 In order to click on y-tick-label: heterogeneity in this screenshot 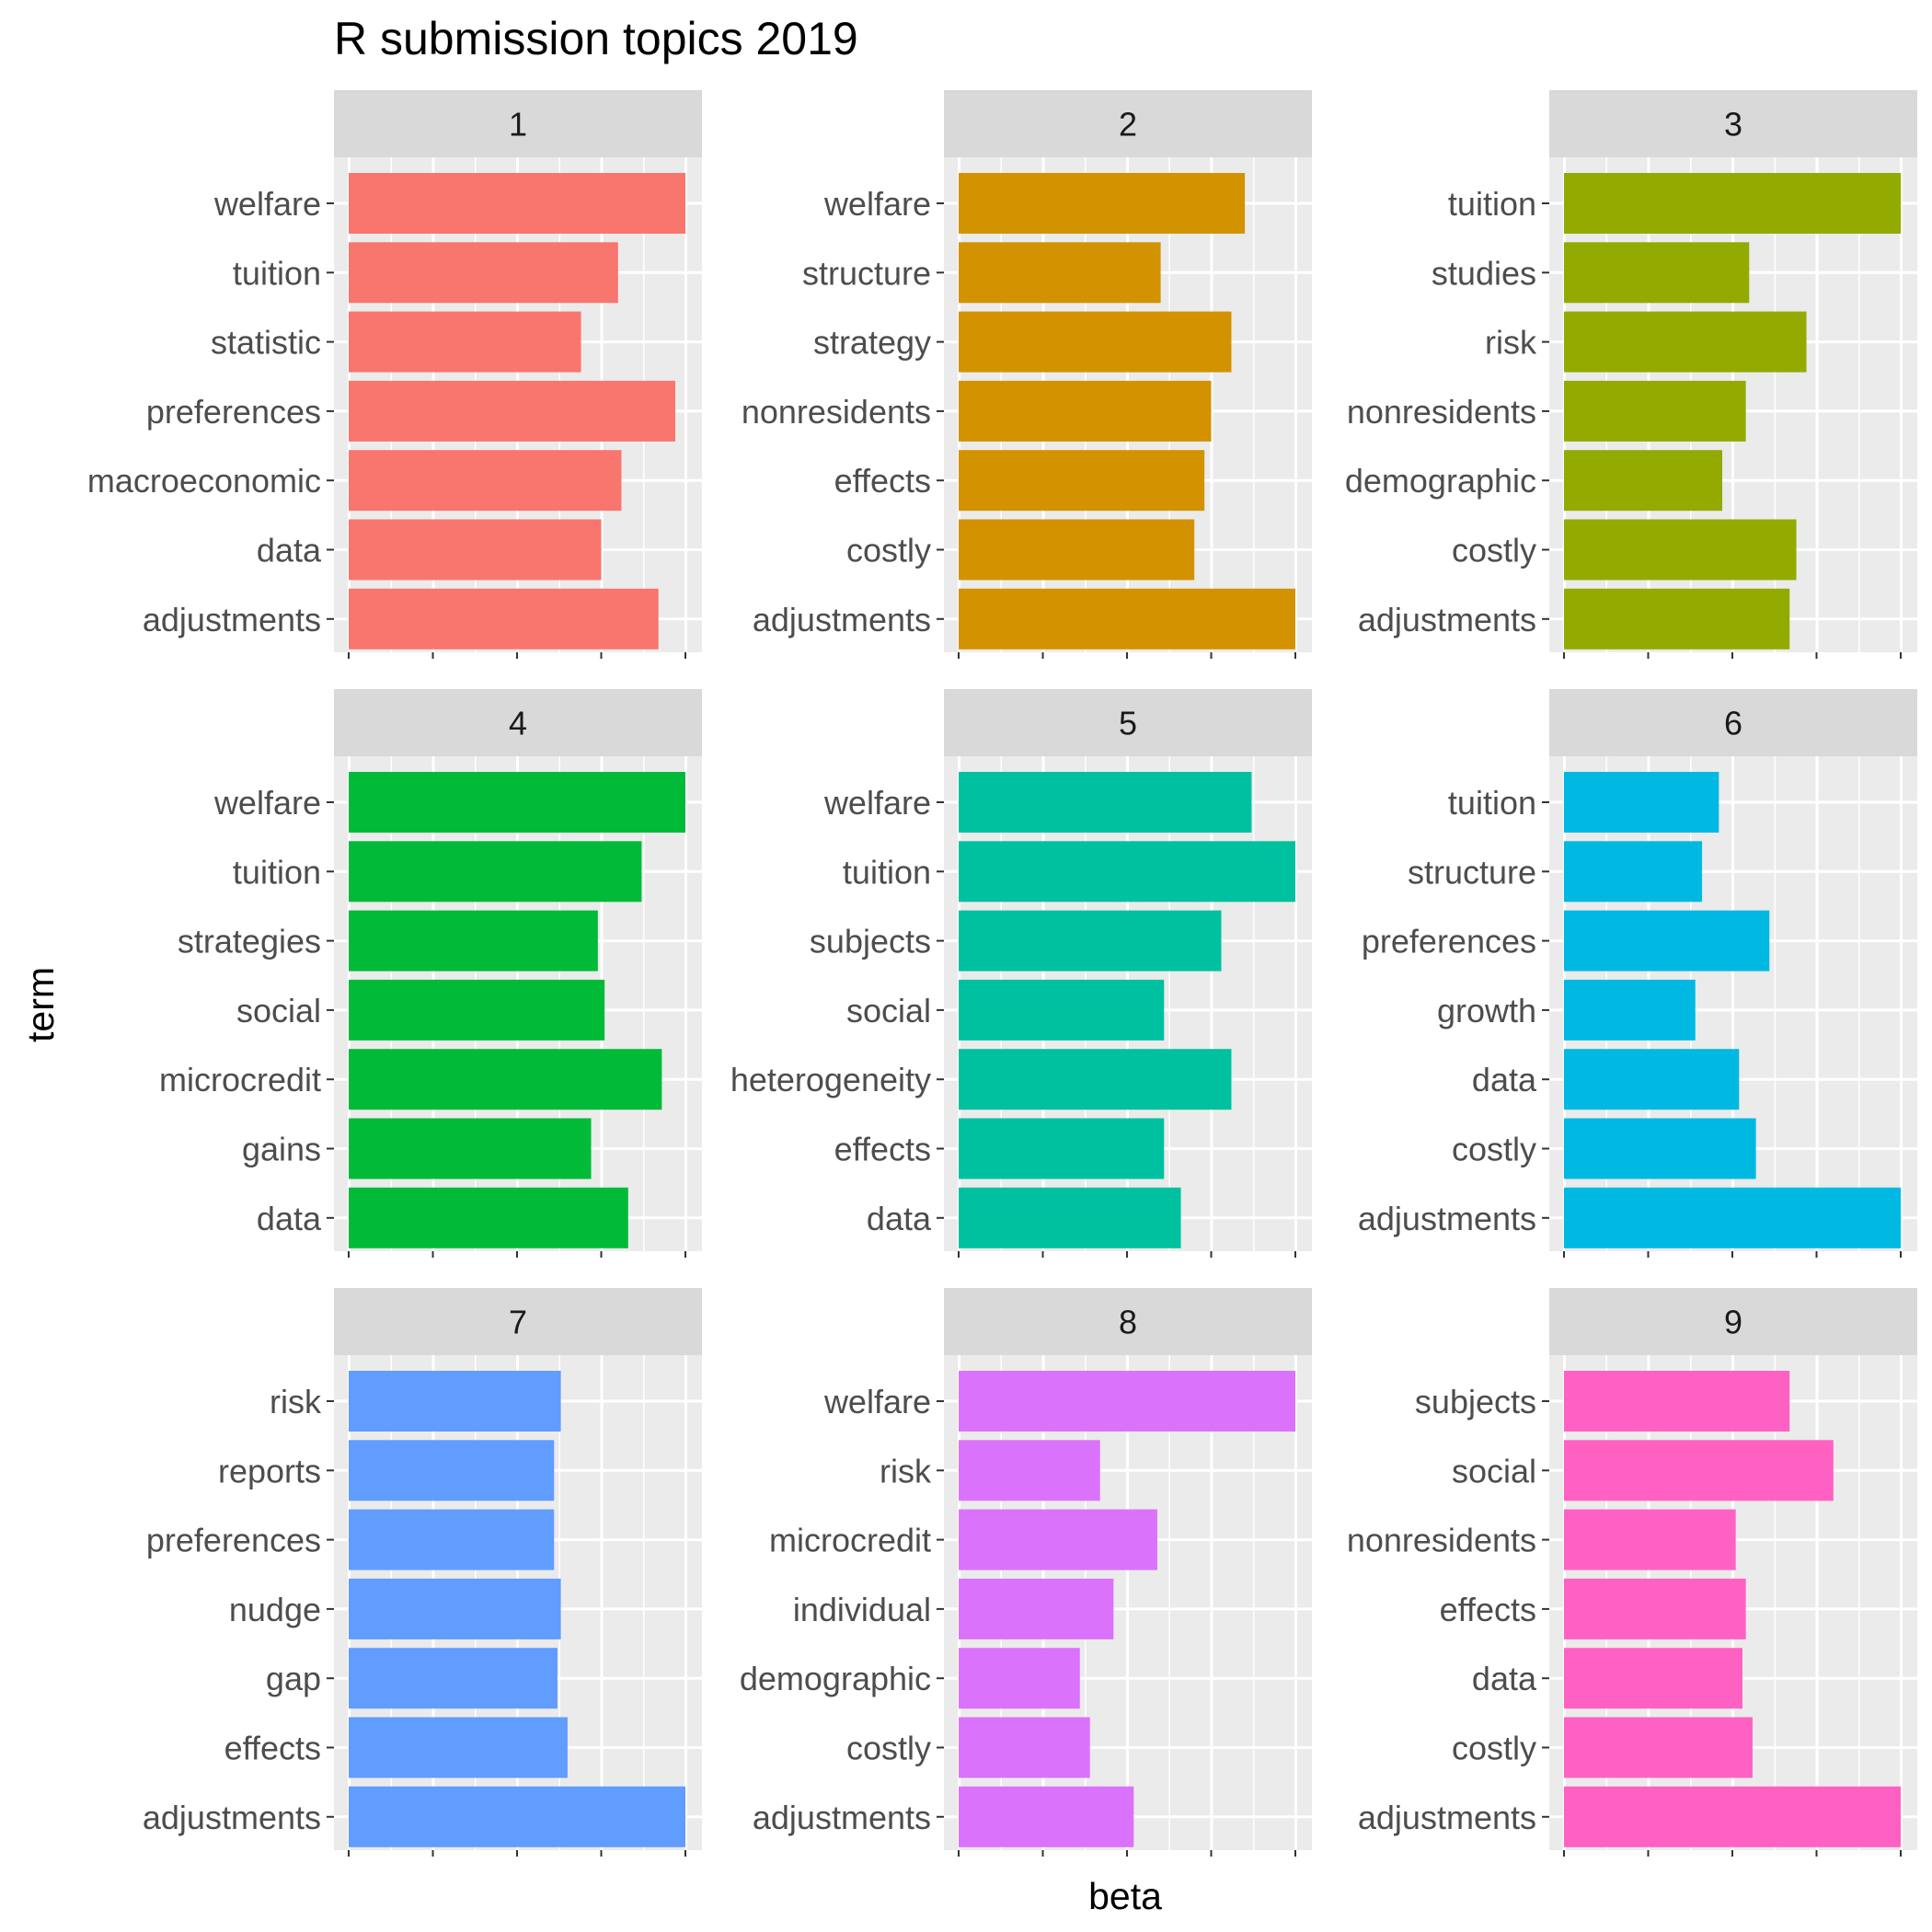, I will do `click(830, 1079)`.